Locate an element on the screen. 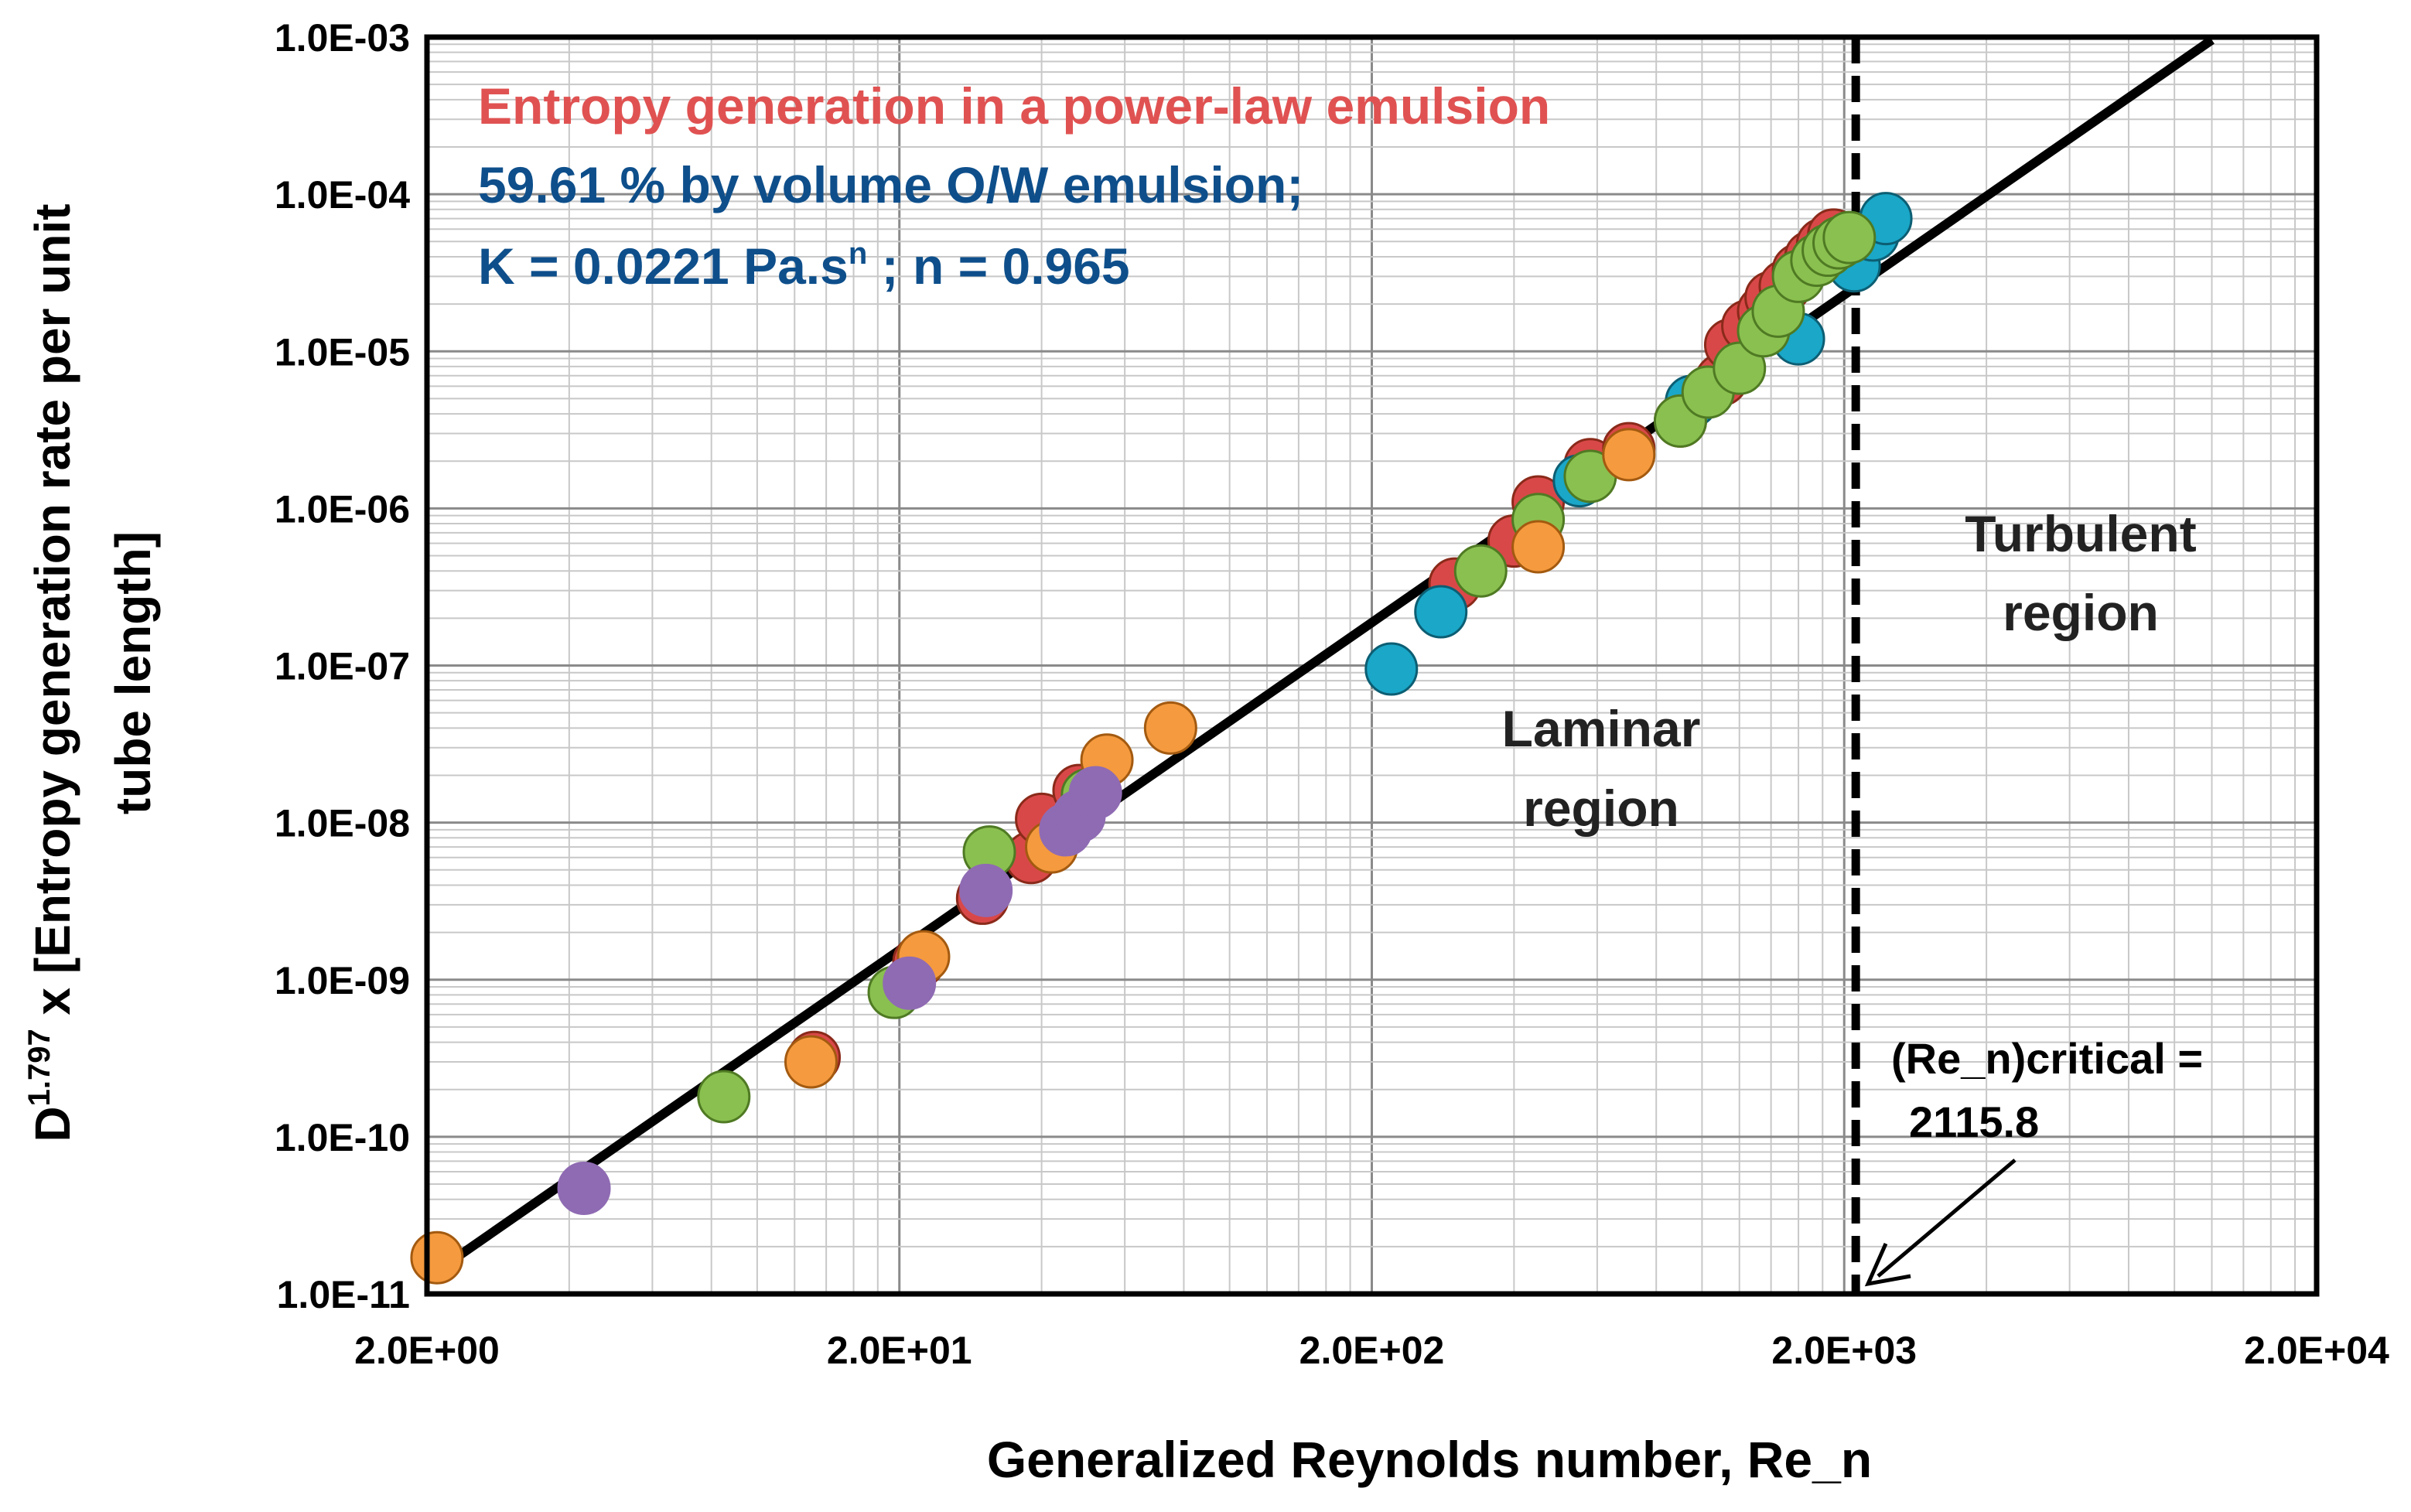  y-tick-label: 1.0E-04 is located at coordinates (342, 195).